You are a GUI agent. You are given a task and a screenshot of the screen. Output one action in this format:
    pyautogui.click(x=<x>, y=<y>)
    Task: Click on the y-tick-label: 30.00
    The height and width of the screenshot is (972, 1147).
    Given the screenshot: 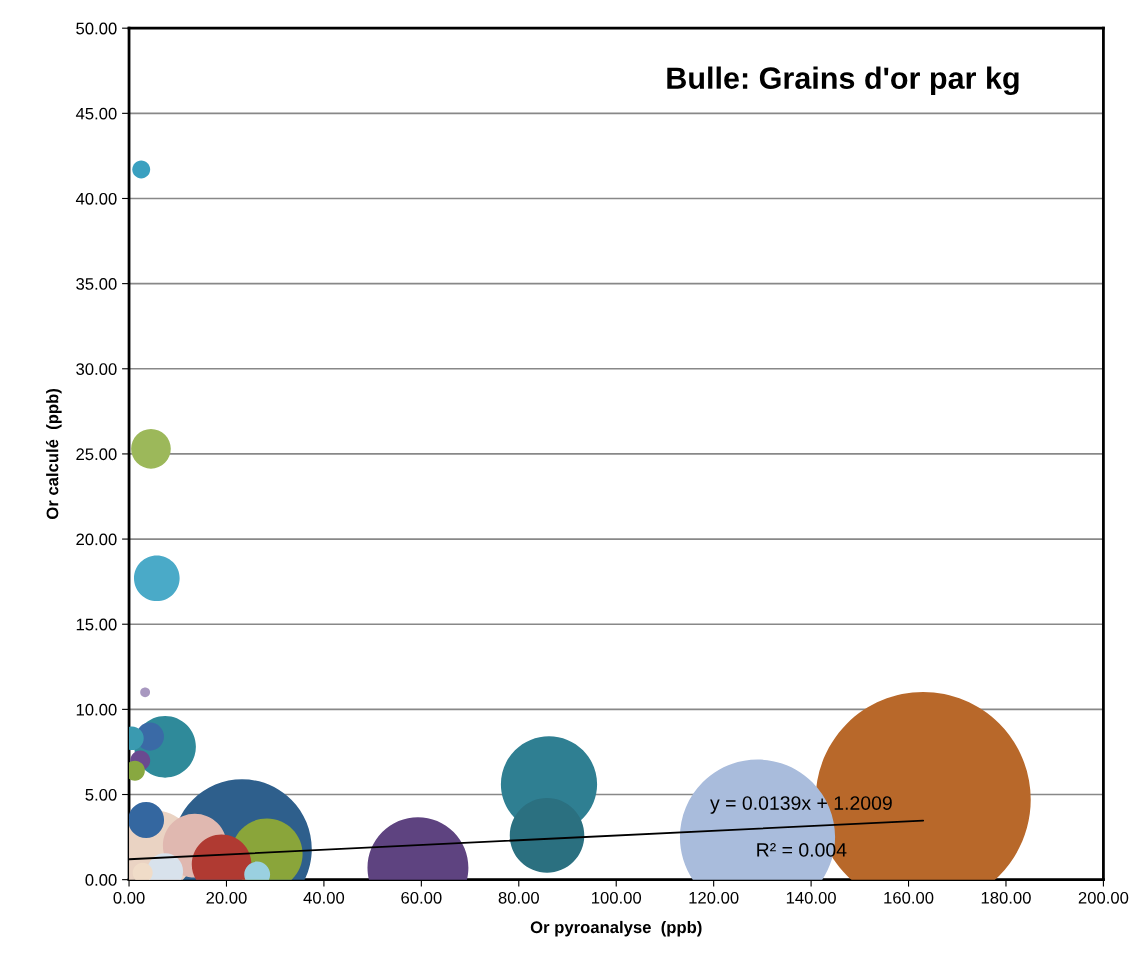 What is the action you would take?
    pyautogui.click(x=96, y=369)
    